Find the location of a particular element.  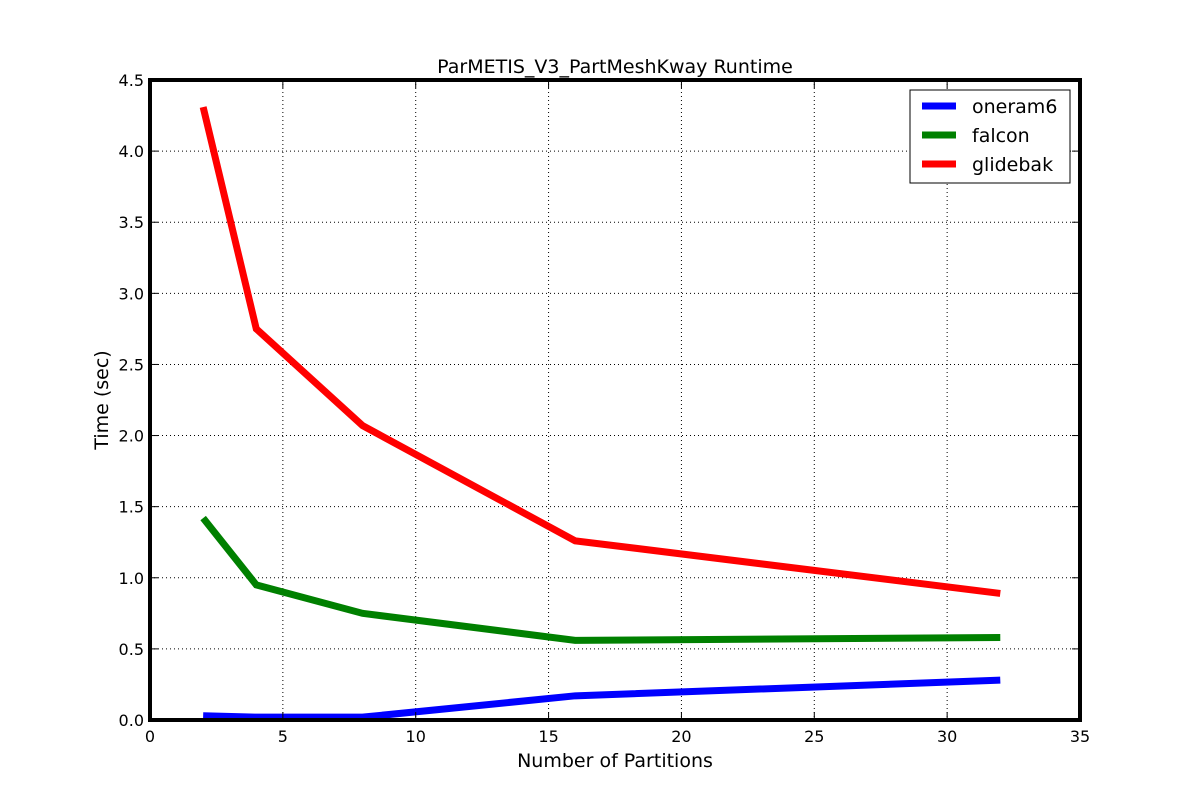

legend: oneram6 falcon glidebak is located at coordinates (990, 136).